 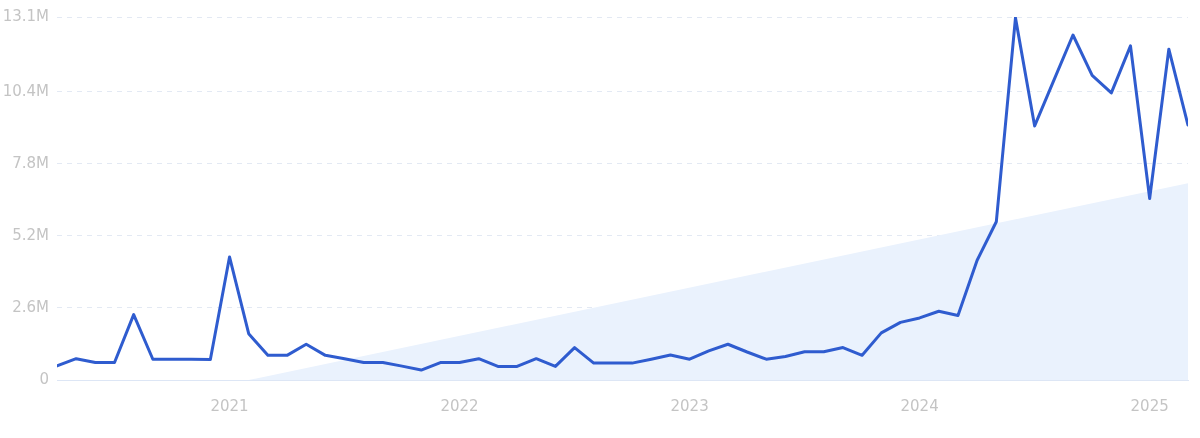 I want to click on y-tick-label: 7.8M, so click(x=30, y=162).